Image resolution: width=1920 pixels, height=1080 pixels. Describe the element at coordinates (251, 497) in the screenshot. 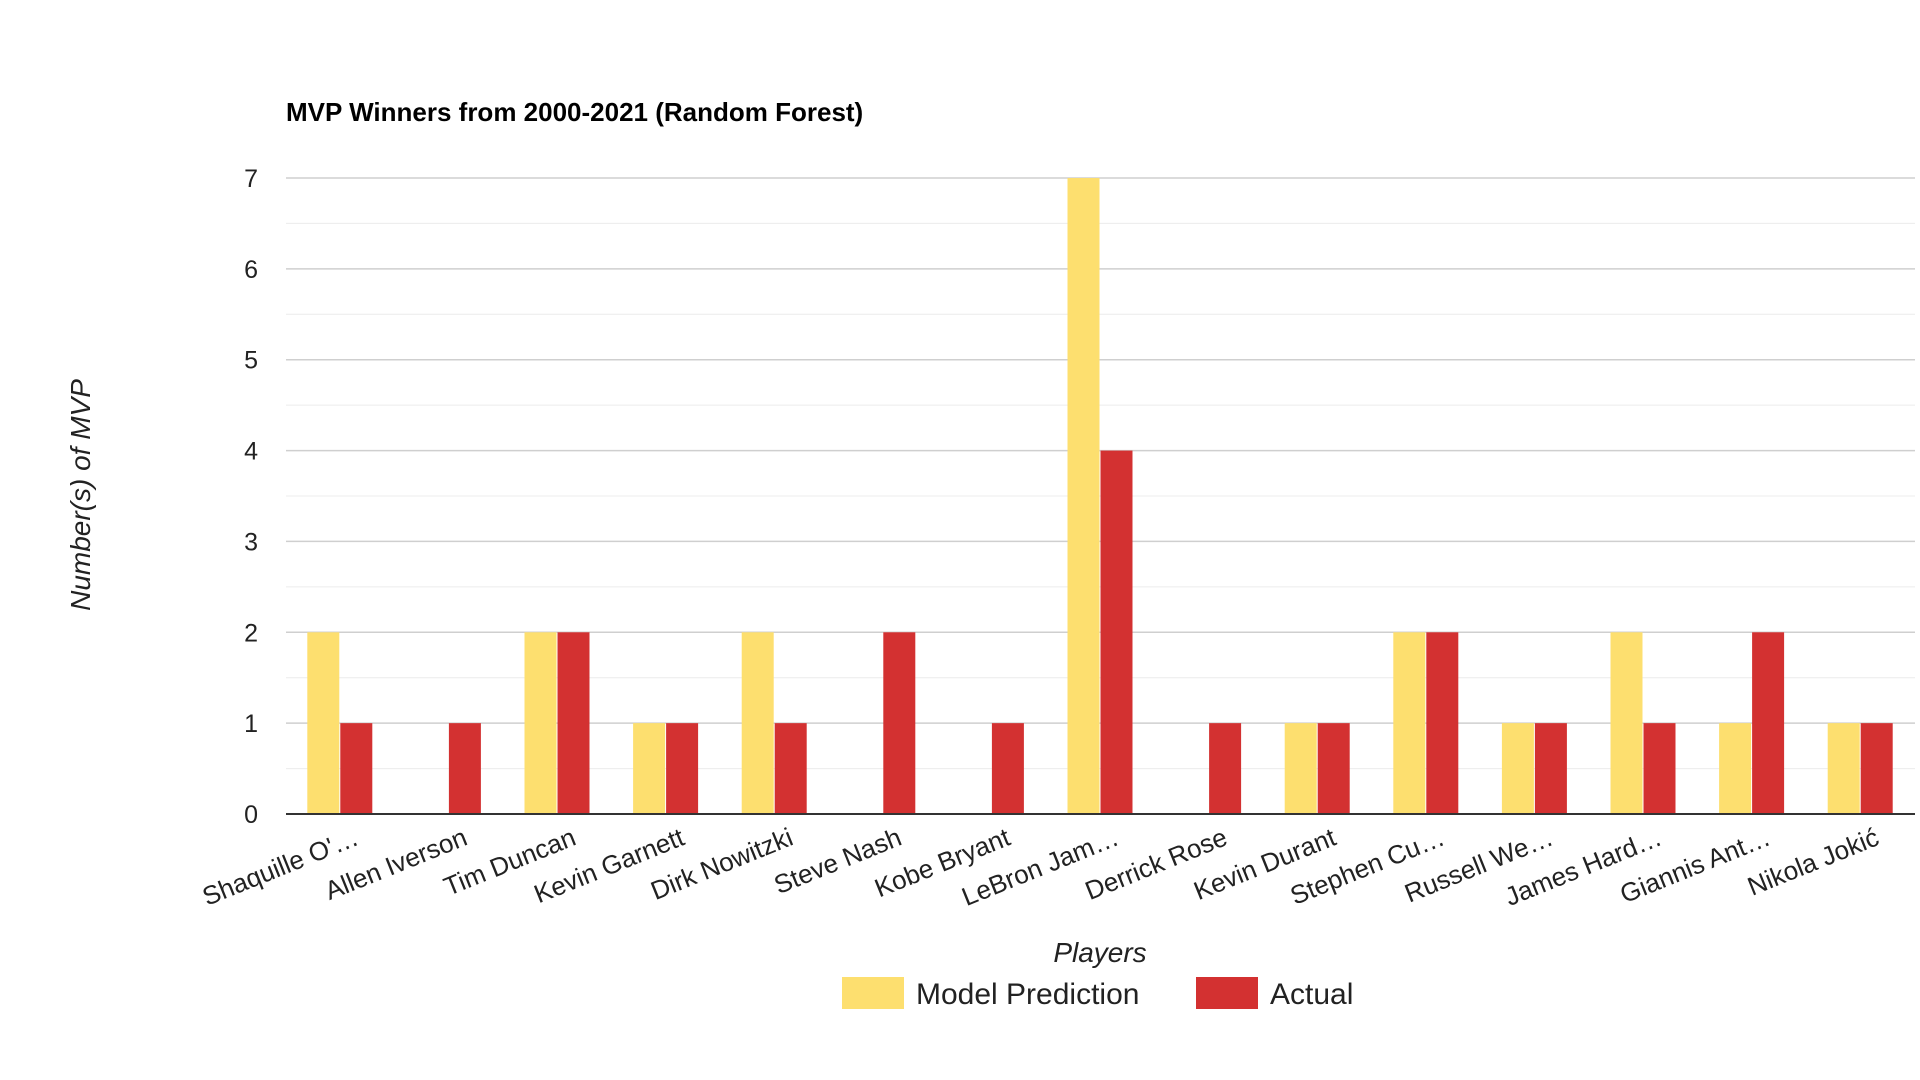

I see `y-axis-ticks: 0 1 2 3 4 5 6 7` at that location.